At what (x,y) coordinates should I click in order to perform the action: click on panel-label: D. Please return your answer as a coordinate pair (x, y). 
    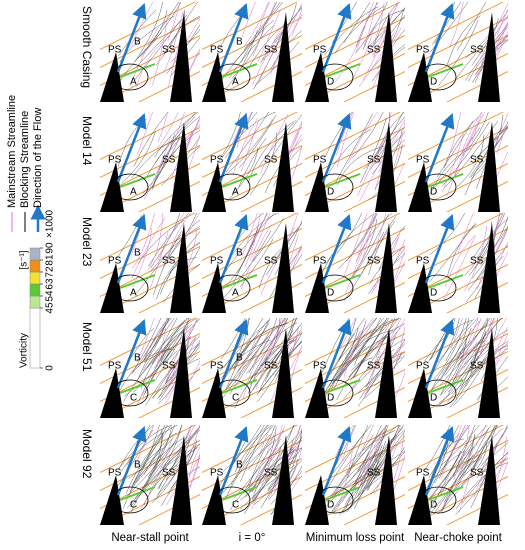
    Looking at the image, I should click on (433, 293).